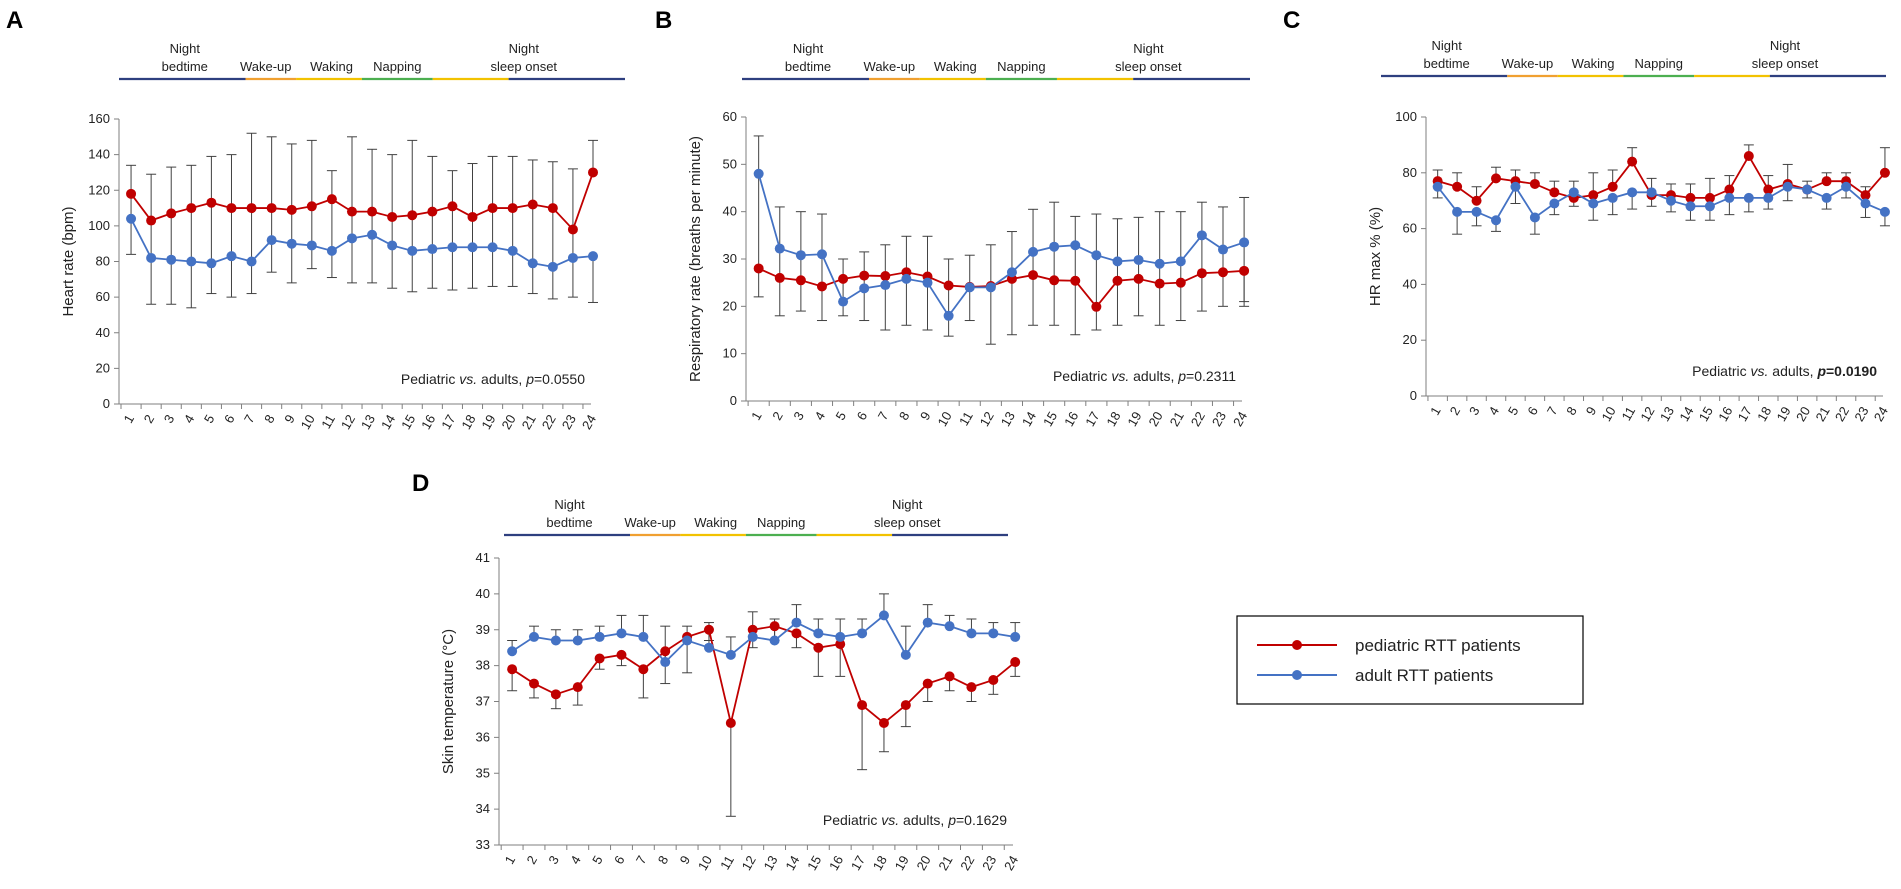 This screenshot has width=1901, height=889. I want to click on x-tick-label: 15, so click(1050, 419).